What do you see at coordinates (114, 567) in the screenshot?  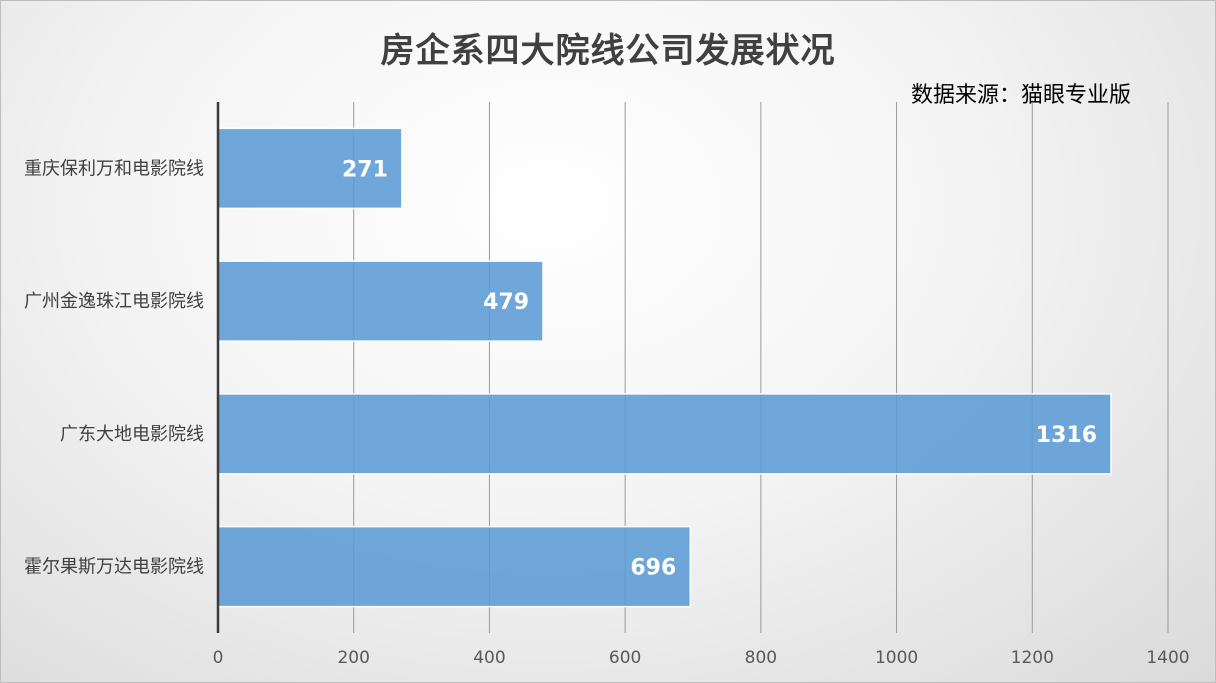 I see `category-label: 霍尔果斯万达电影院线` at bounding box center [114, 567].